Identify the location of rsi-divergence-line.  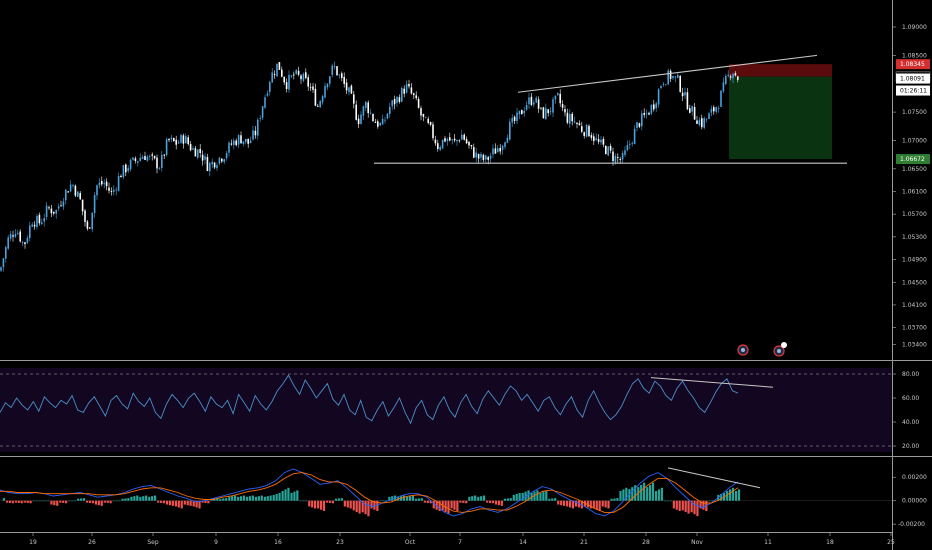
(712, 382).